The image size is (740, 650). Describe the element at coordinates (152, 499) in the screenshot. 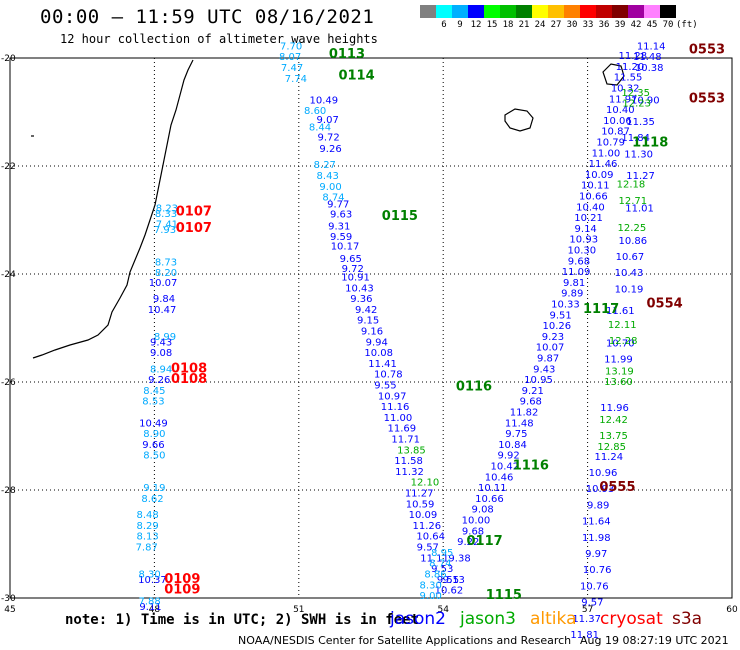

I see `wave-height-label: 8.62` at that location.